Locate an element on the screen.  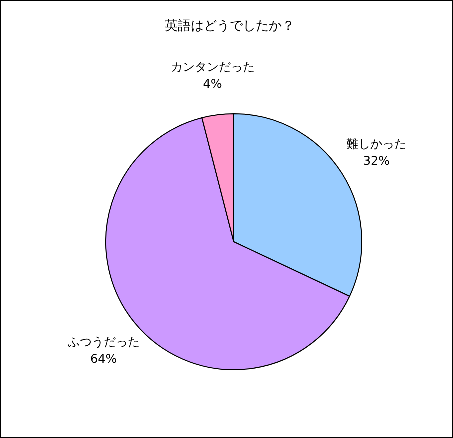
slice-label: ふつうだった is located at coordinates (103, 342).